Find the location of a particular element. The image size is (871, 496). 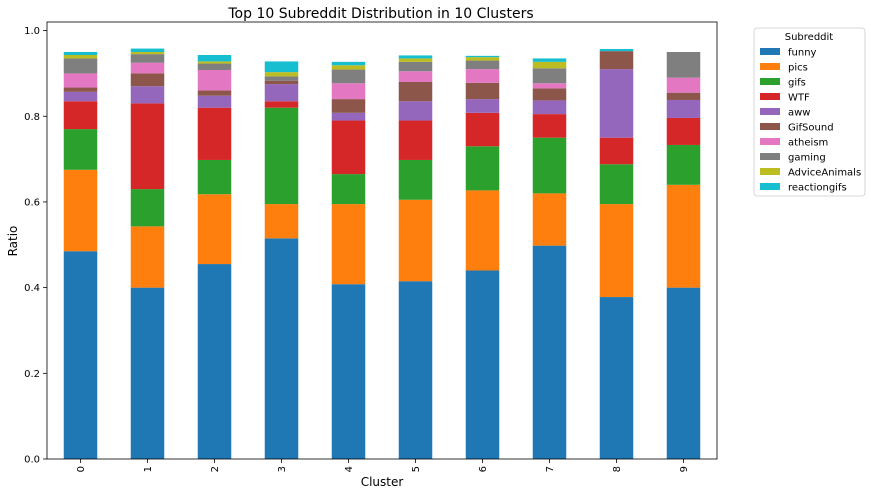

x-tick-label: 8 is located at coordinates (617, 469).